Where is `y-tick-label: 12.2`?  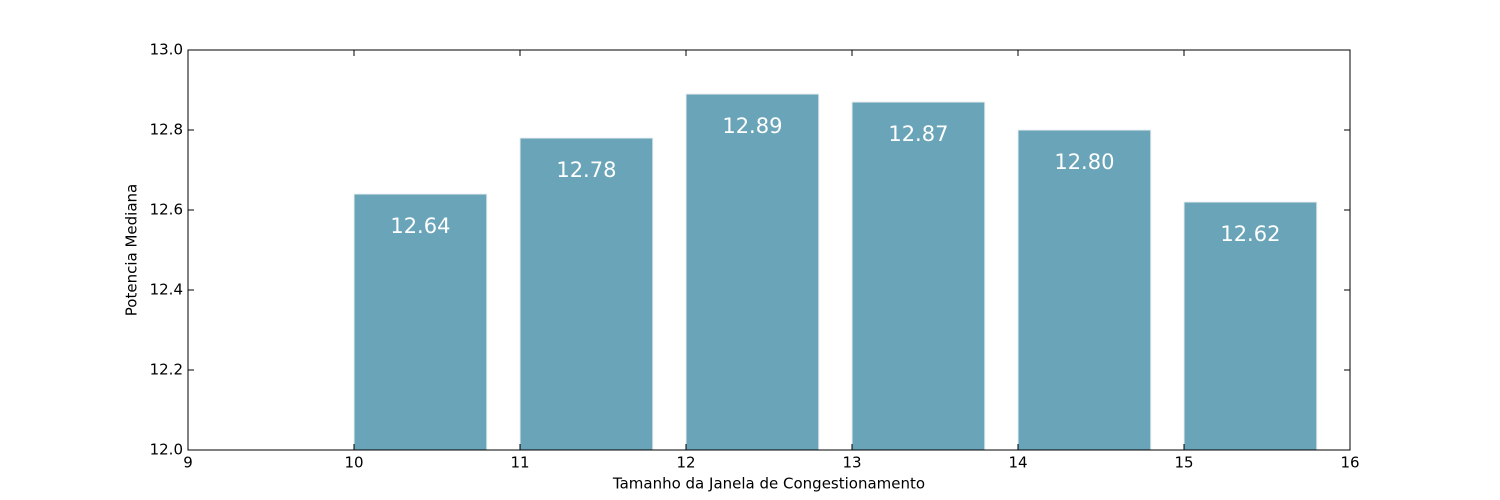
y-tick-label: 12.2 is located at coordinates (166, 370).